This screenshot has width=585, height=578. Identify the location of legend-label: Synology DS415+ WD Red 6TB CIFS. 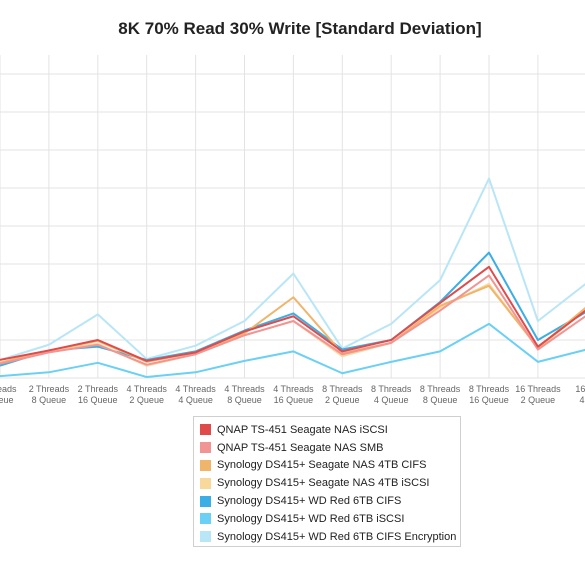
(309, 501).